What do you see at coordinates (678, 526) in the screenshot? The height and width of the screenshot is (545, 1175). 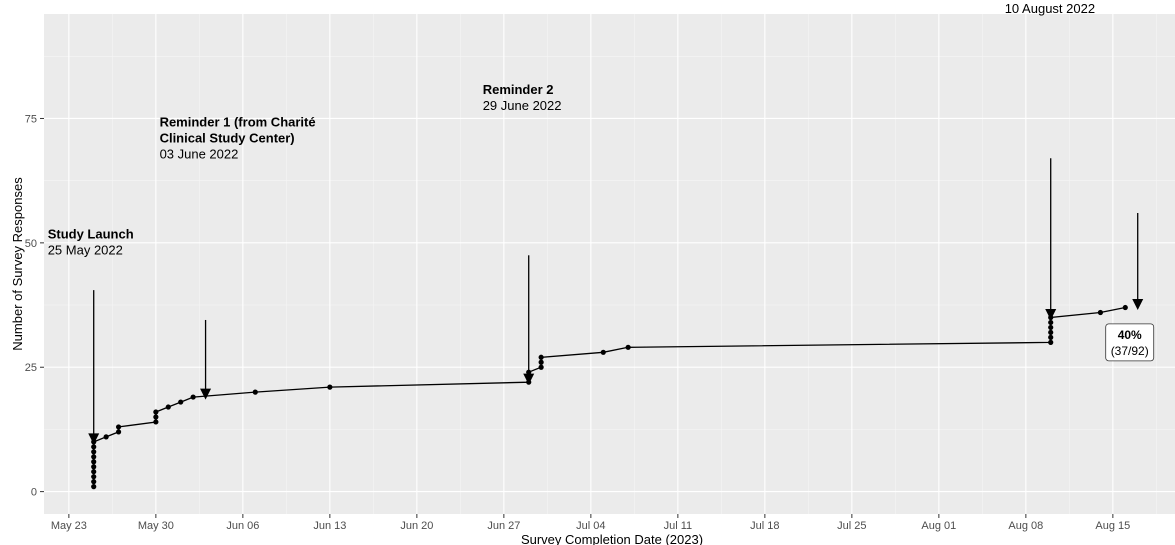 I see `x-tick-label: Jul 11` at bounding box center [678, 526].